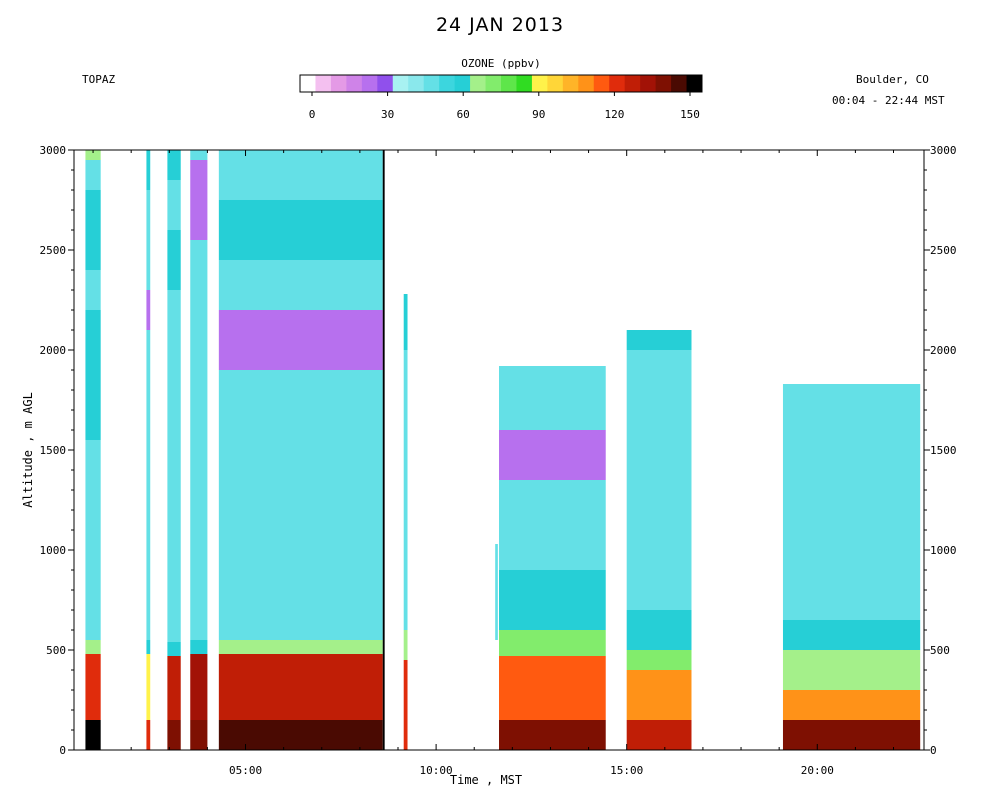 This screenshot has width=1000, height=800. What do you see at coordinates (501, 63) in the screenshot?
I see `colorbar-title: OZONE (ppbv)` at bounding box center [501, 63].